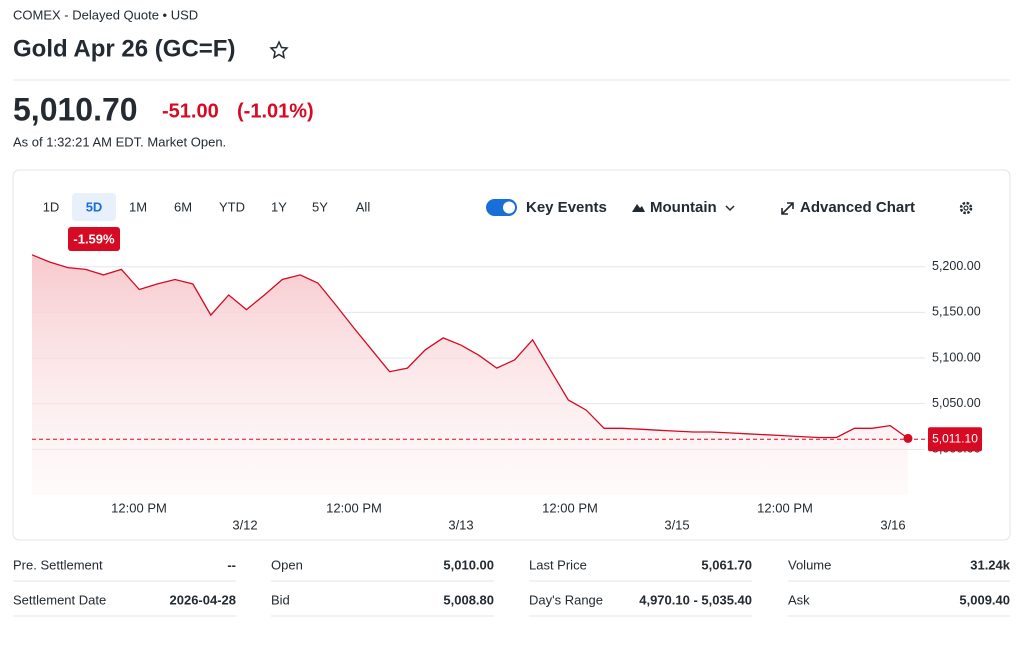  I want to click on range-change: -1.59%, so click(94, 238).